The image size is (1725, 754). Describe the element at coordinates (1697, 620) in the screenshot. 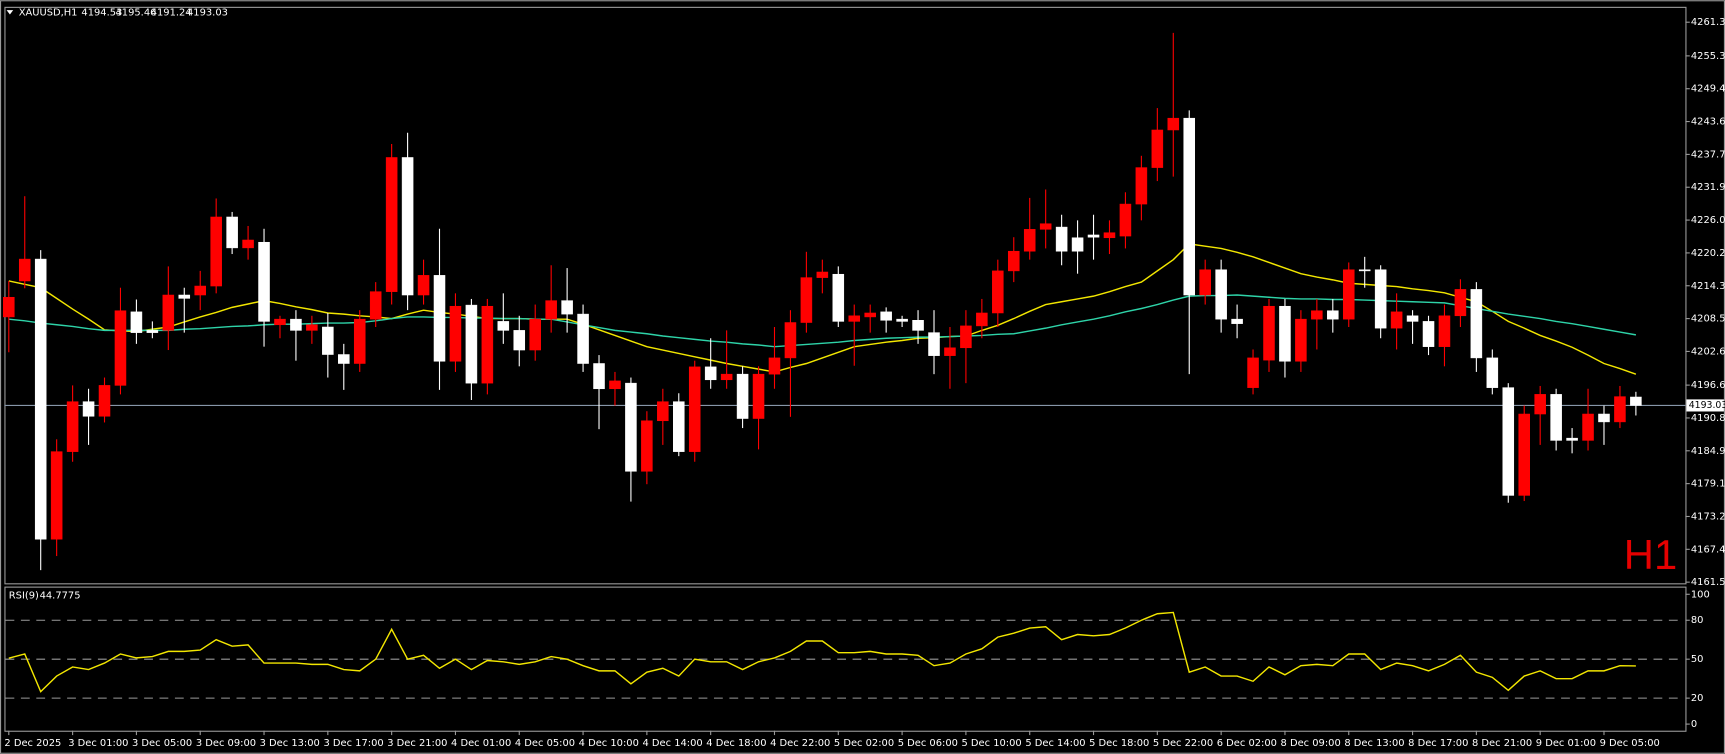

I see `y-tick-label: 80` at that location.